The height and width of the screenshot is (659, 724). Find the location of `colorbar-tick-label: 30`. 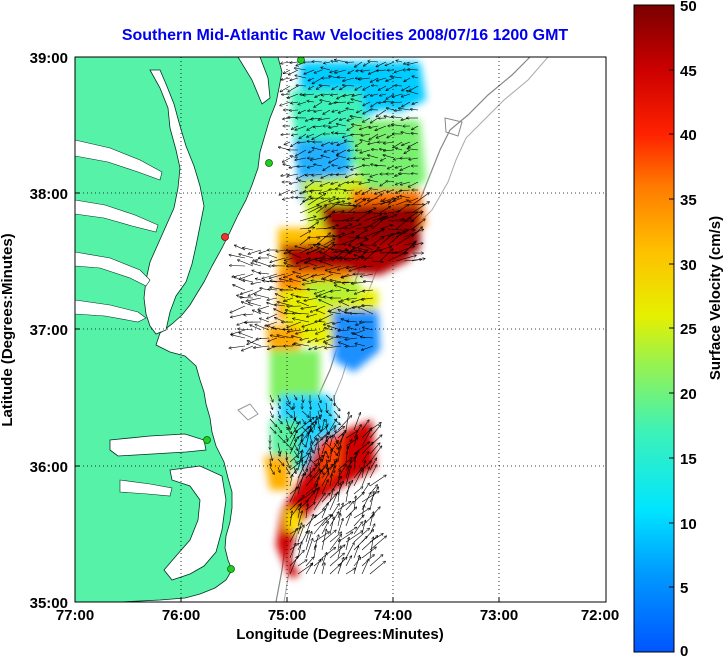

colorbar-tick-label: 30 is located at coordinates (688, 265).